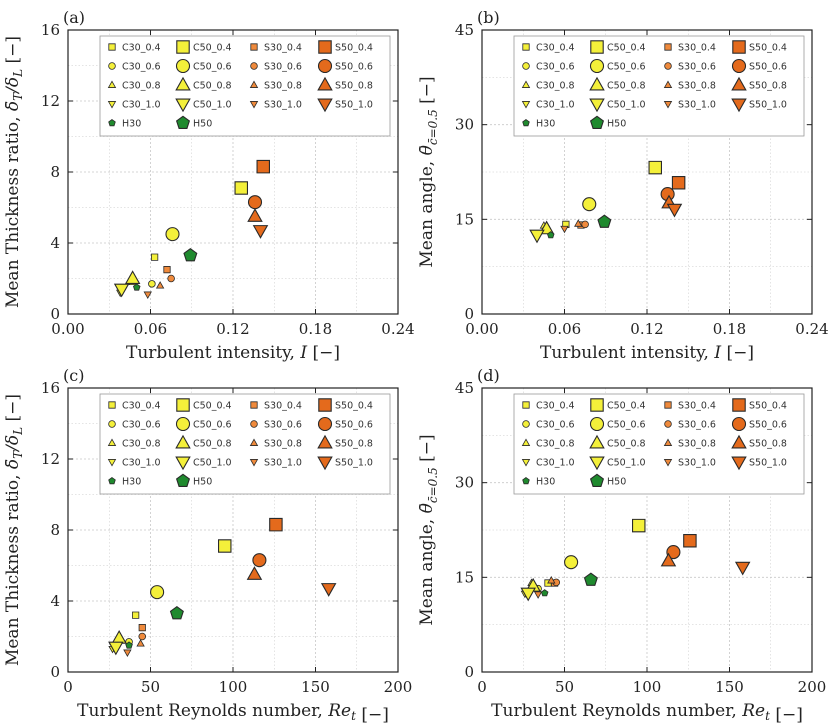 The height and width of the screenshot is (726, 832). What do you see at coordinates (564, 687) in the screenshot?
I see `x-tick-label: 50` at bounding box center [564, 687].